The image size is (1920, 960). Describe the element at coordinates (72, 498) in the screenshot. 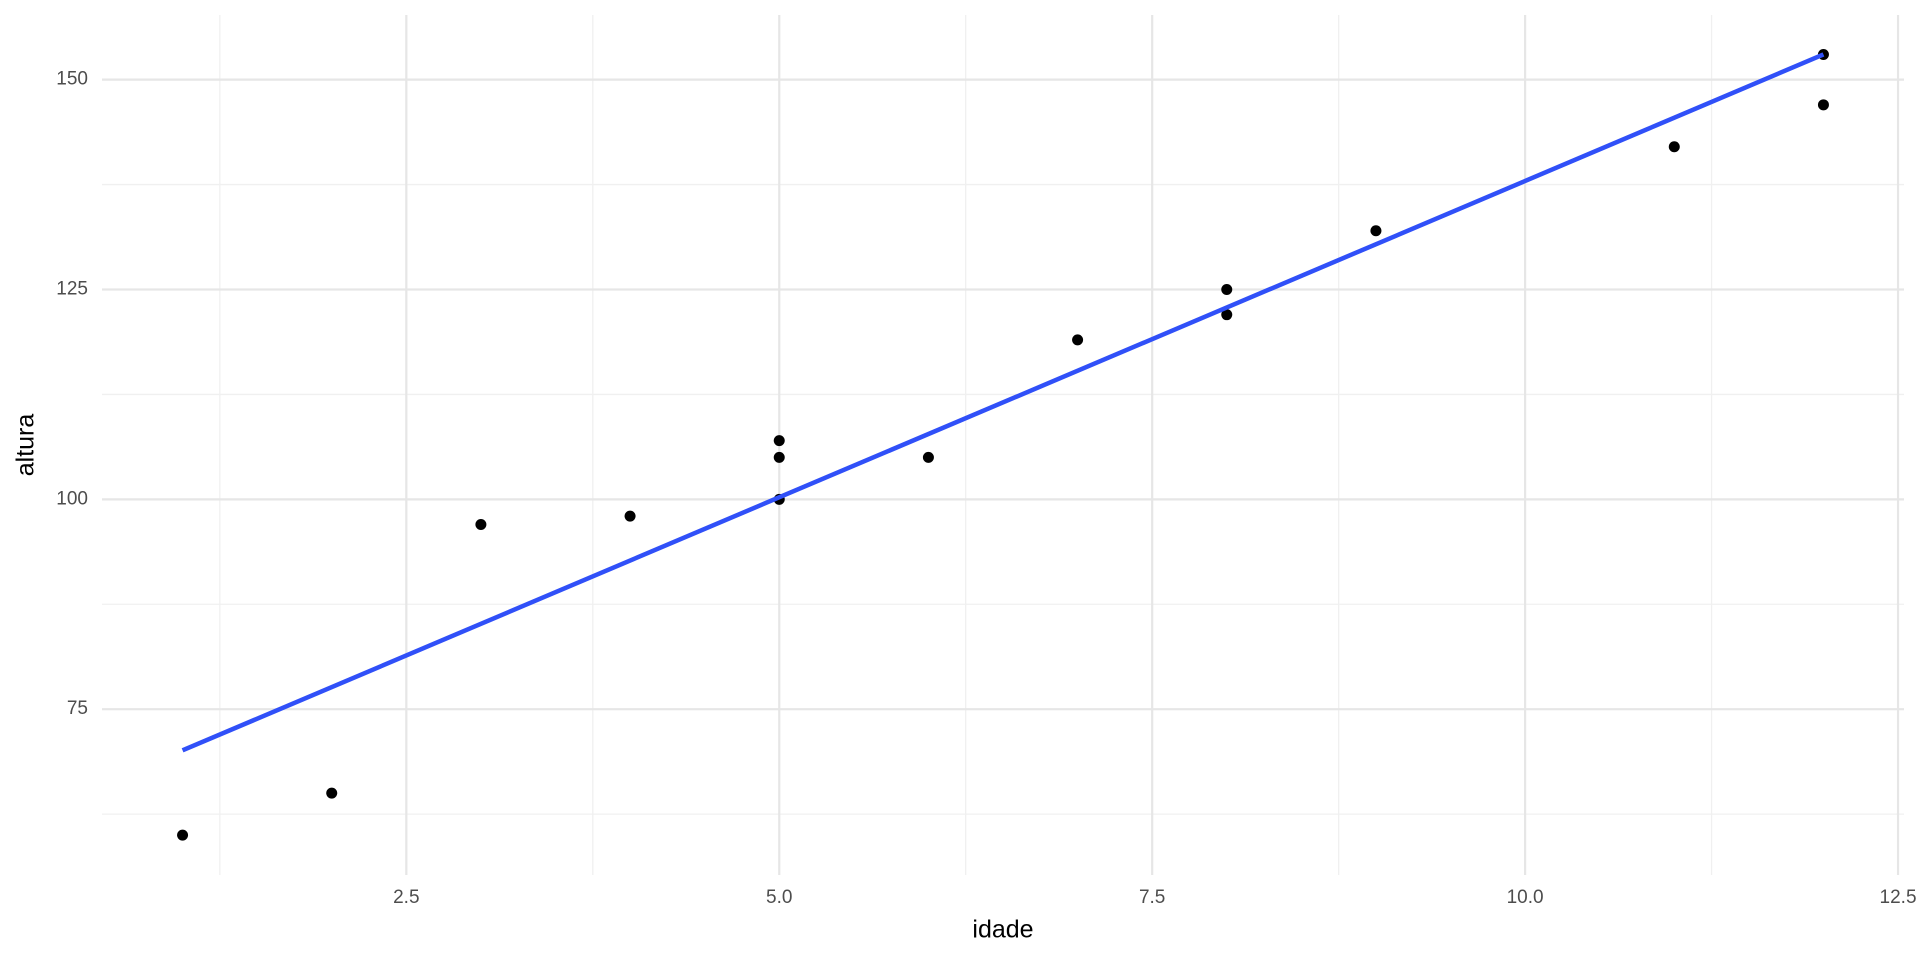

I see `y-tick-label: 100` at that location.